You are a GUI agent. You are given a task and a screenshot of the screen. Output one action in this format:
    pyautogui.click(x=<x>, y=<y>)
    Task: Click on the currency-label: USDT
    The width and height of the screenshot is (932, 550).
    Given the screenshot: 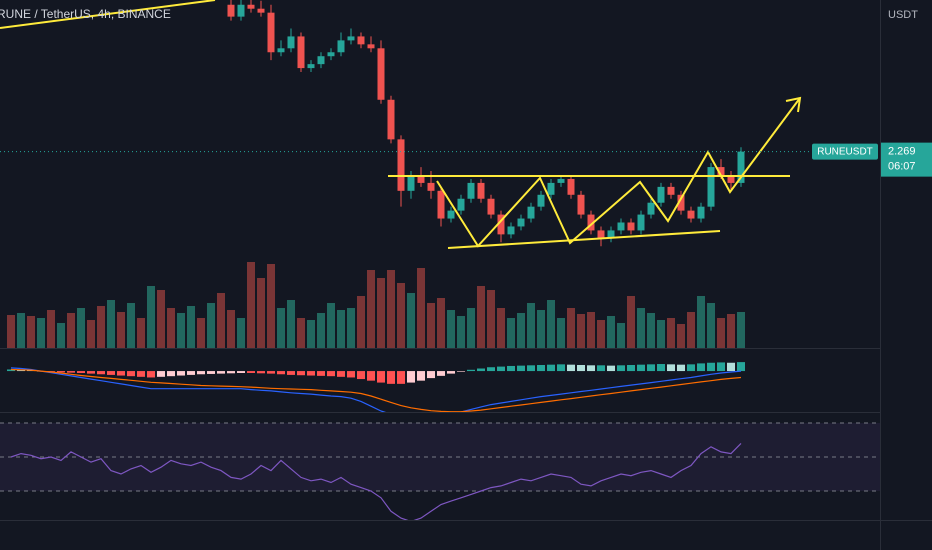 What is the action you would take?
    pyautogui.click(x=903, y=15)
    